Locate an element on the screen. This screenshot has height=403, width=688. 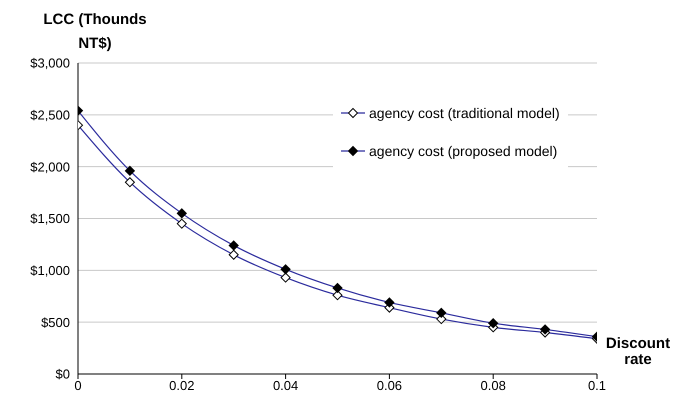
x-axis-title: Discount rate is located at coordinates (638, 351).